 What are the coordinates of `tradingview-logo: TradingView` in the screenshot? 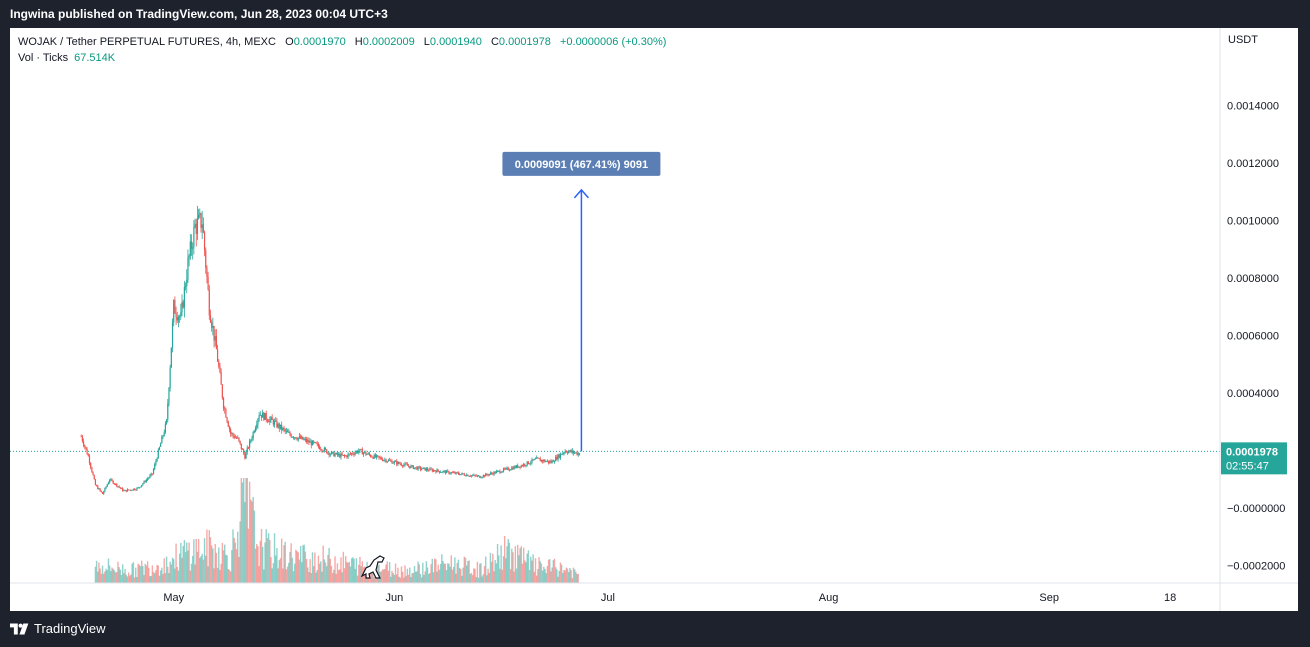 It's located at (58, 629).